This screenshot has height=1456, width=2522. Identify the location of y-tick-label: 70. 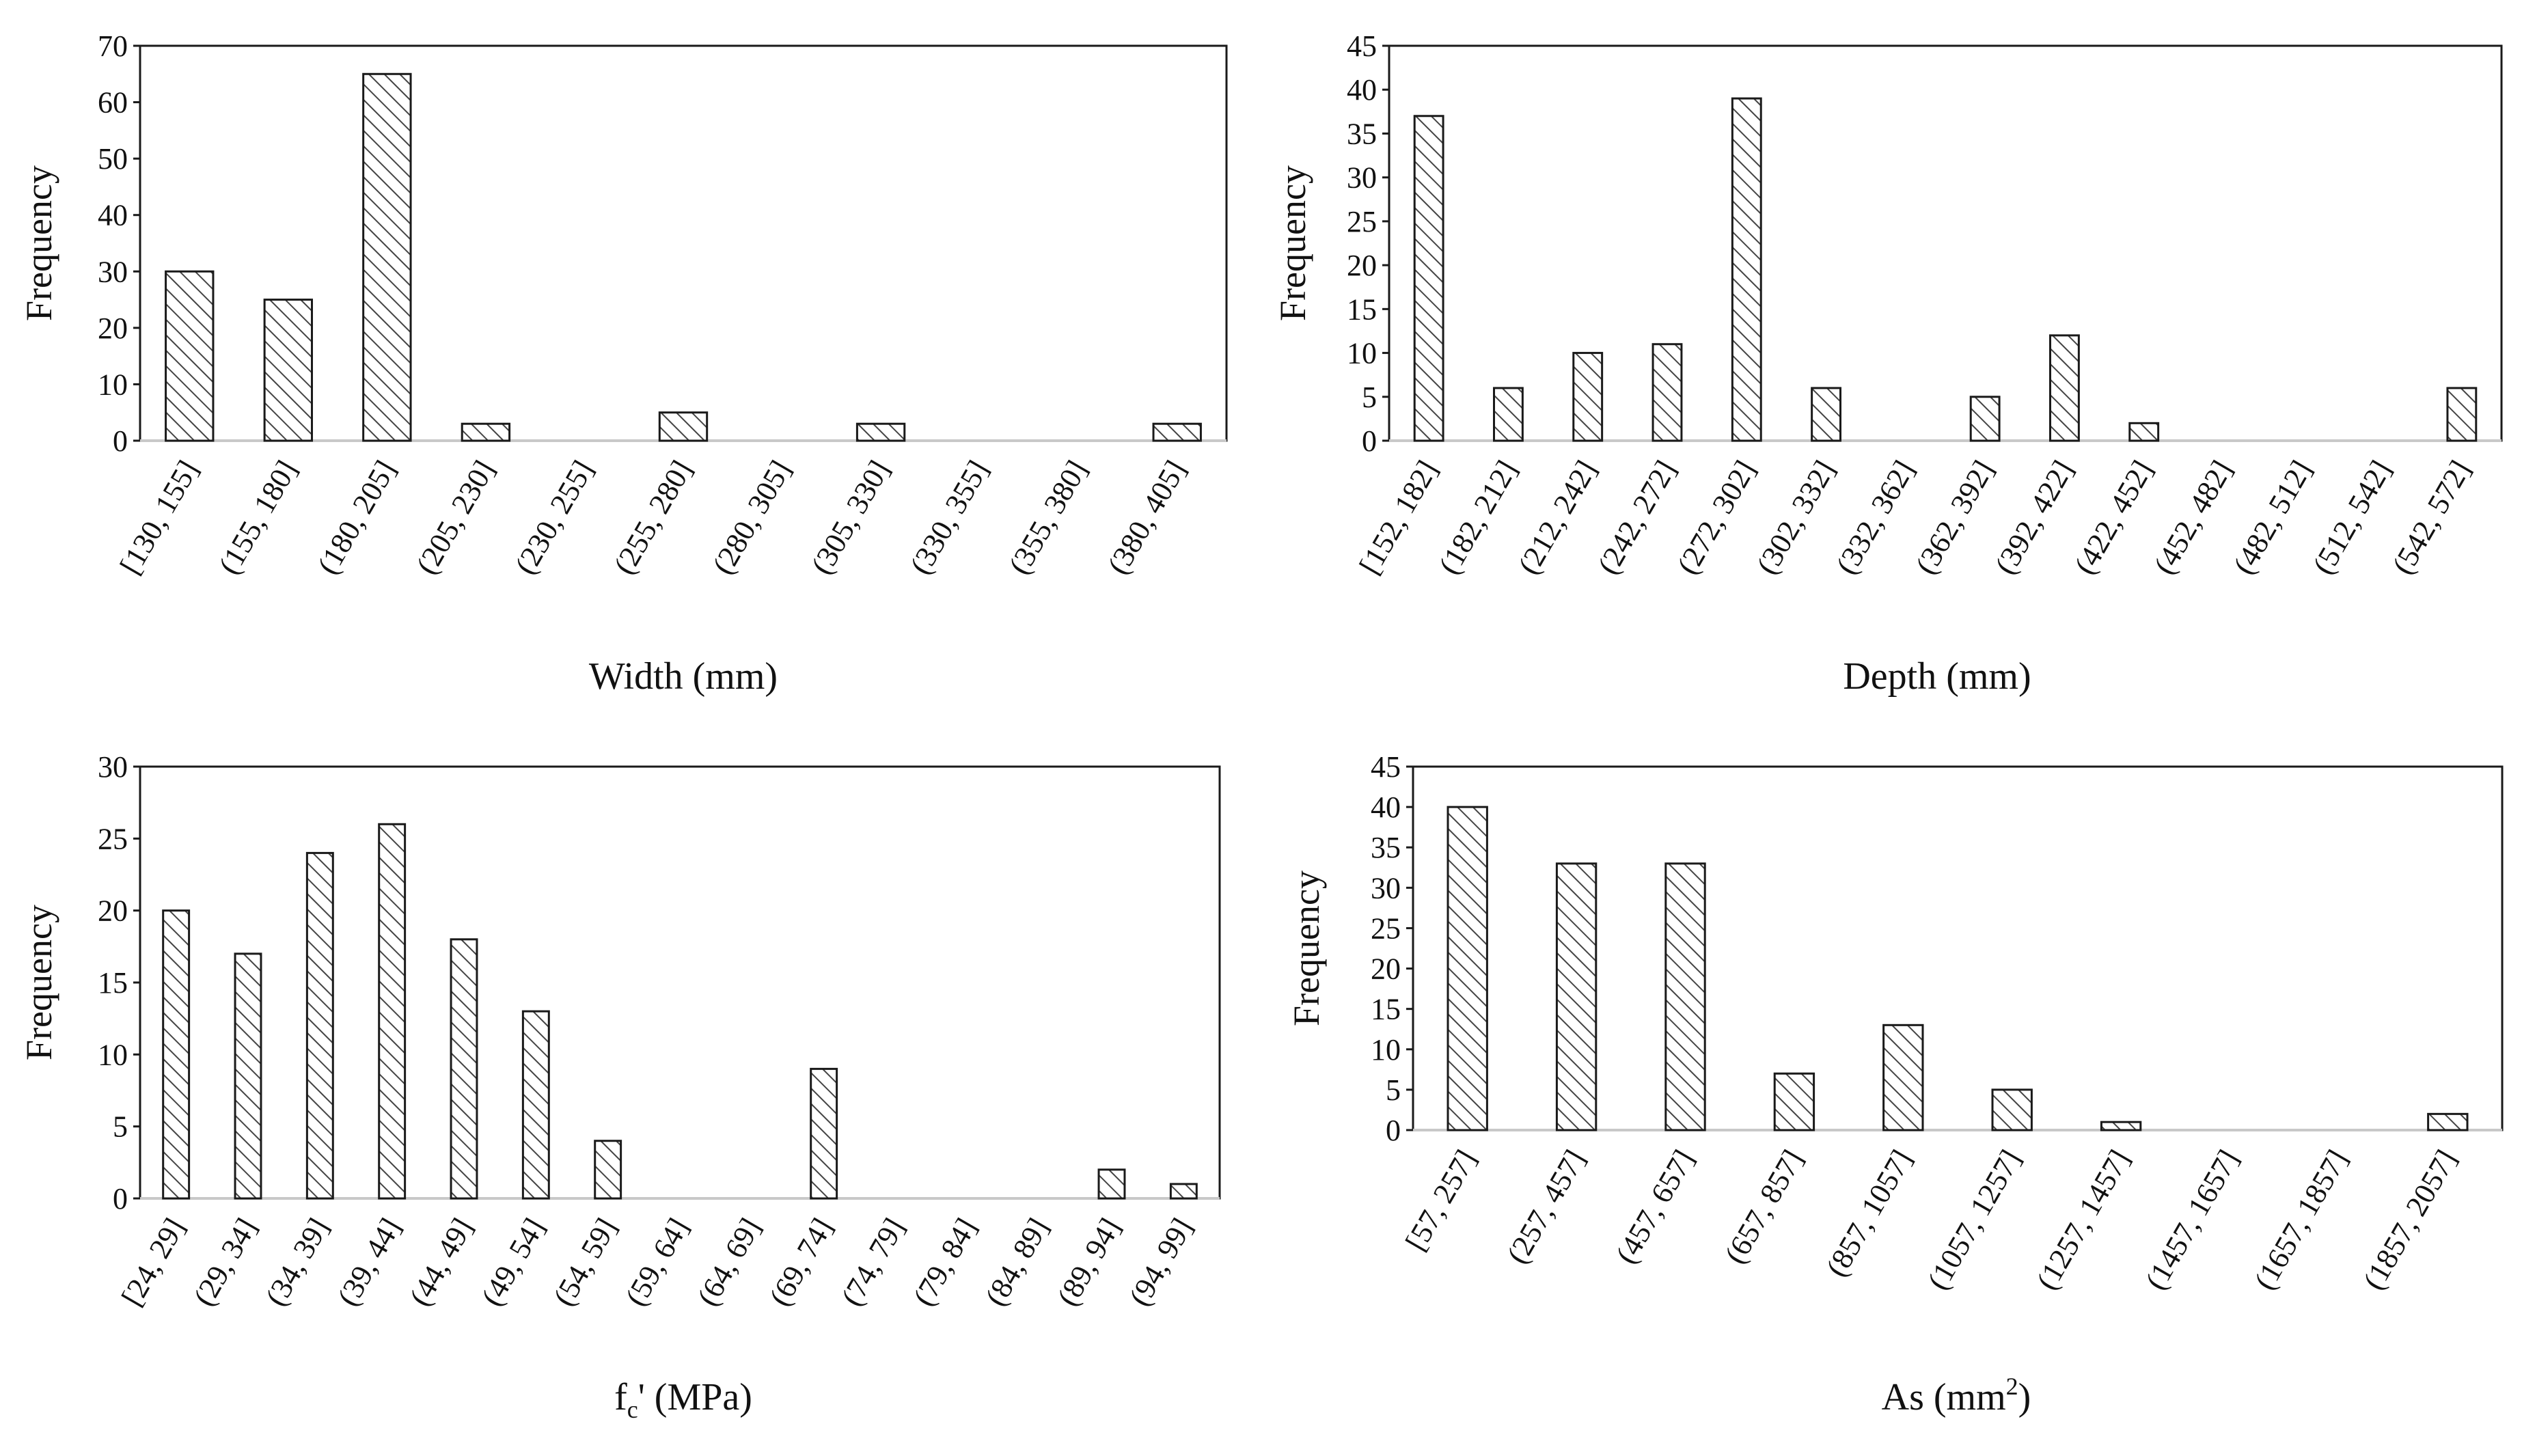
(113, 46).